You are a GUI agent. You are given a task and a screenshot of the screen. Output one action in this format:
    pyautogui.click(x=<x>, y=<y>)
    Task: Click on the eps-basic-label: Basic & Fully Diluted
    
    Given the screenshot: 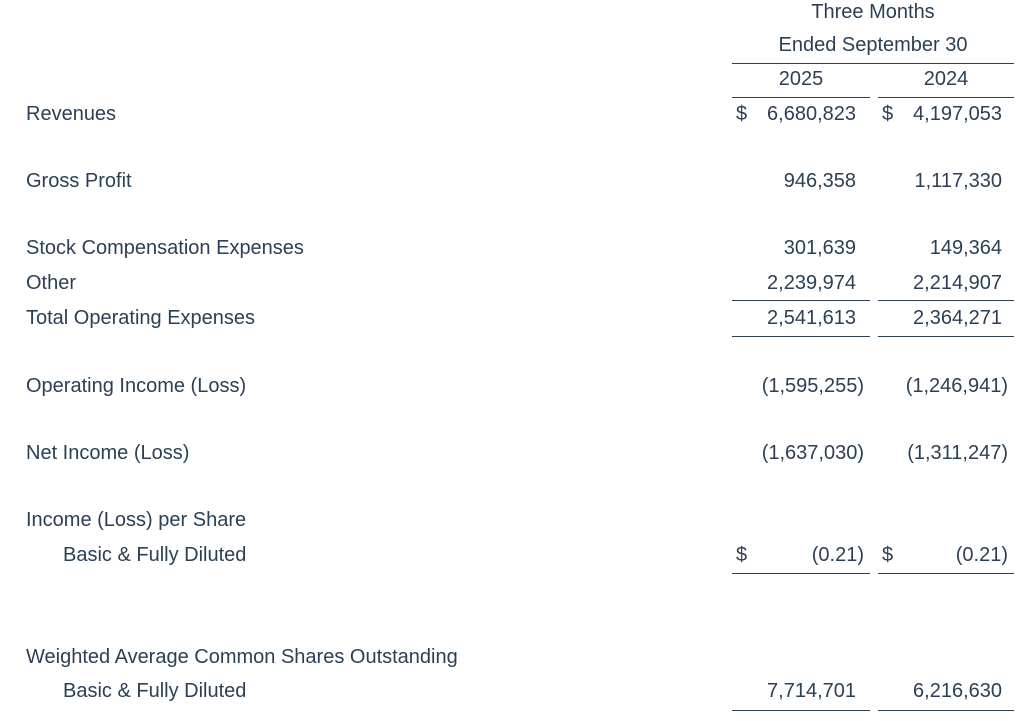 What is the action you would take?
    pyautogui.click(x=155, y=555)
    